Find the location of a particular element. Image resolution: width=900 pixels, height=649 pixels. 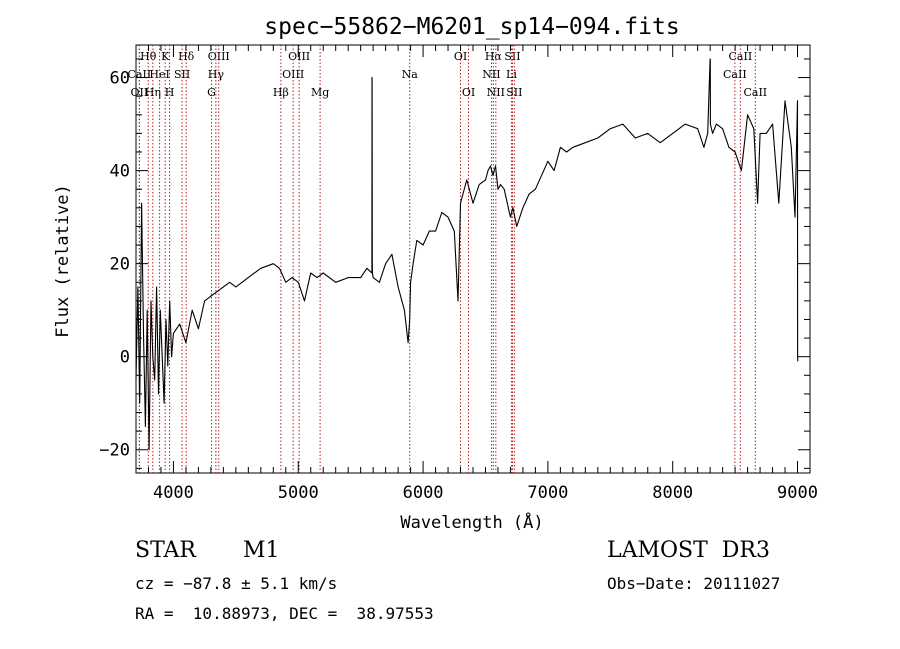

x-tick-label: 5000 is located at coordinates (298, 493).